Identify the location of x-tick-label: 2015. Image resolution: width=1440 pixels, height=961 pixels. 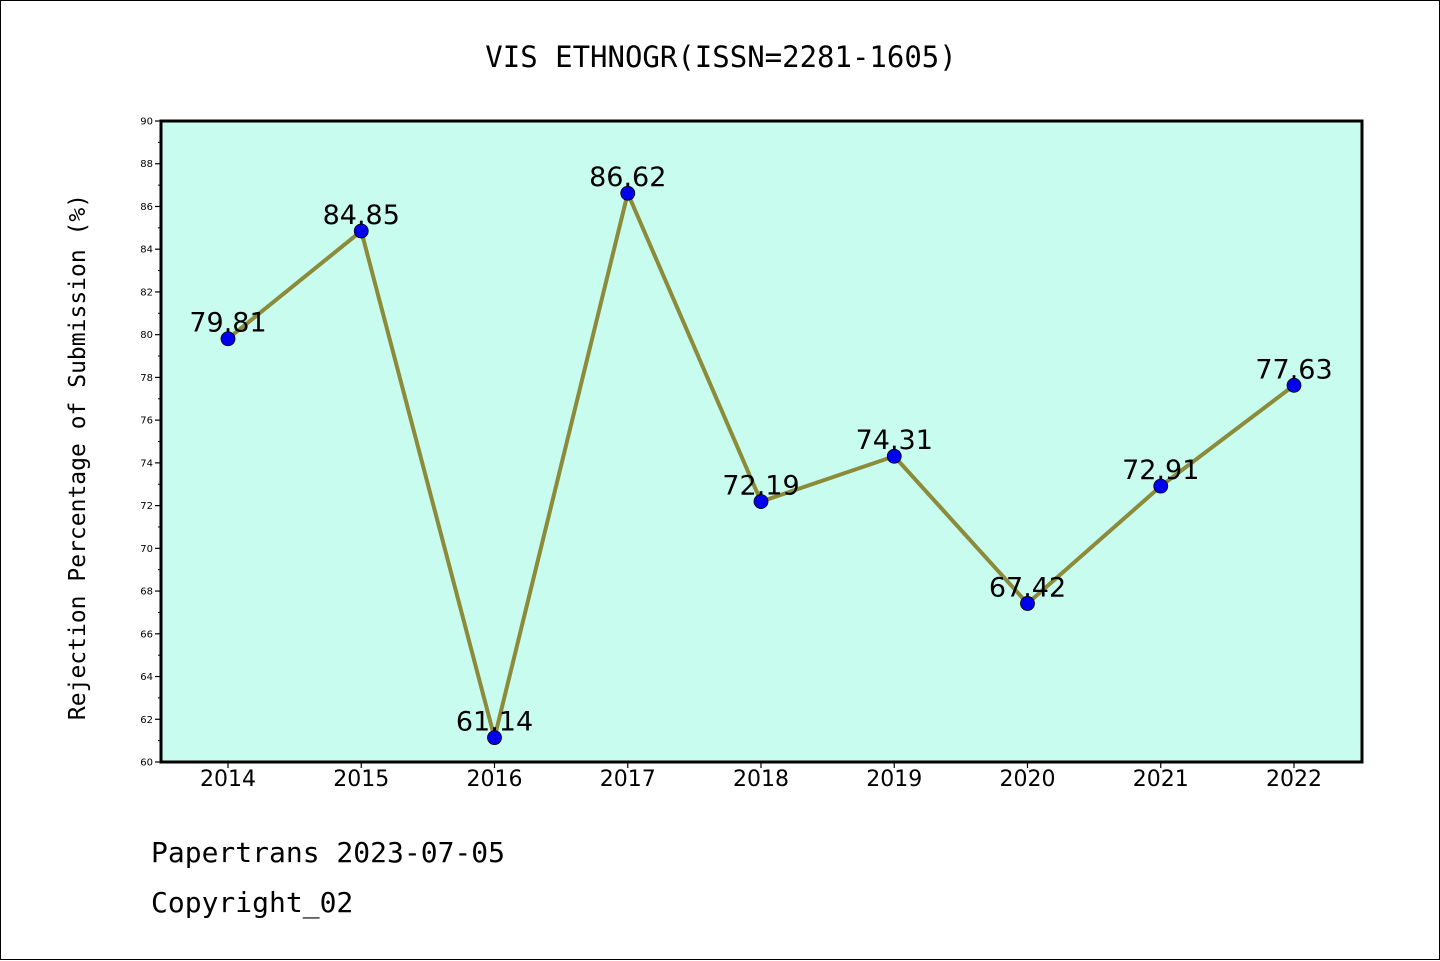
(361, 779).